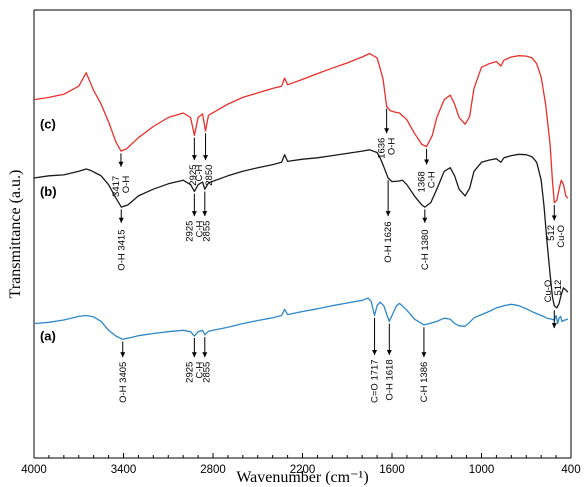  What do you see at coordinates (48, 124) in the screenshot?
I see `series-label: (c)` at bounding box center [48, 124].